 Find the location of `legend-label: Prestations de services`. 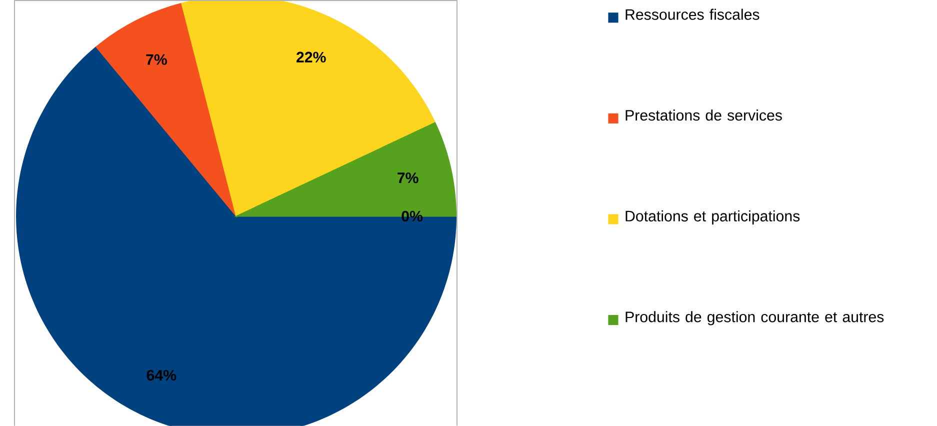

legend-label: Prestations de services is located at coordinates (704, 115).